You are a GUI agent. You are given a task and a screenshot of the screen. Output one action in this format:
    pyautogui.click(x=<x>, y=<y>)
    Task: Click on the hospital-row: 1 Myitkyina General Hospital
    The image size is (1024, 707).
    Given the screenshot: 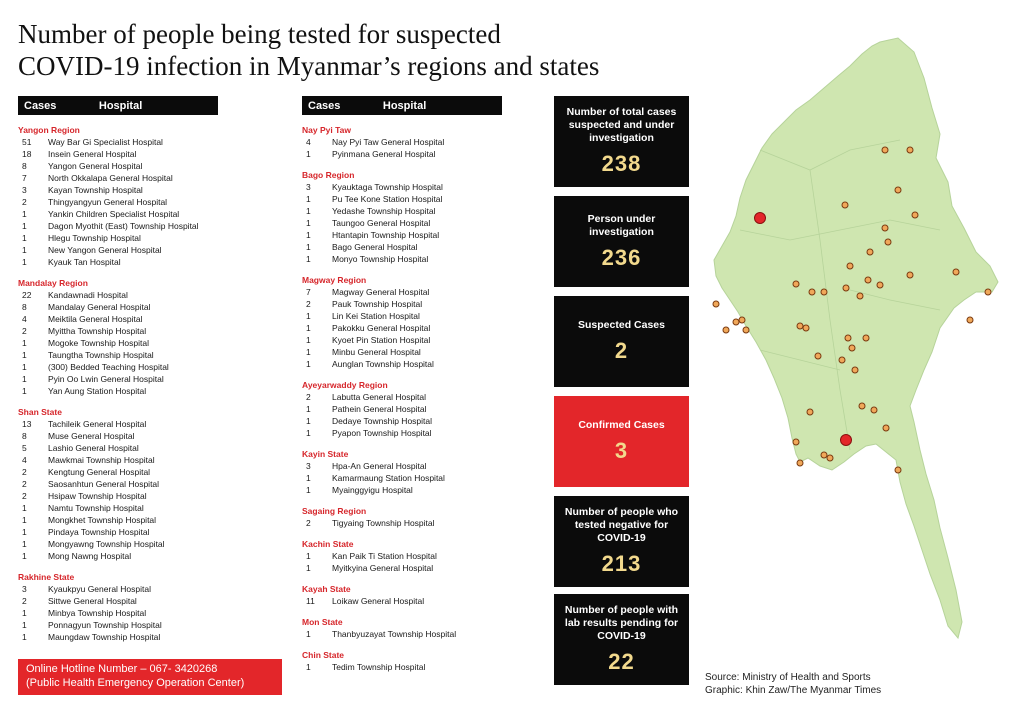 What is the action you would take?
    pyautogui.click(x=402, y=568)
    